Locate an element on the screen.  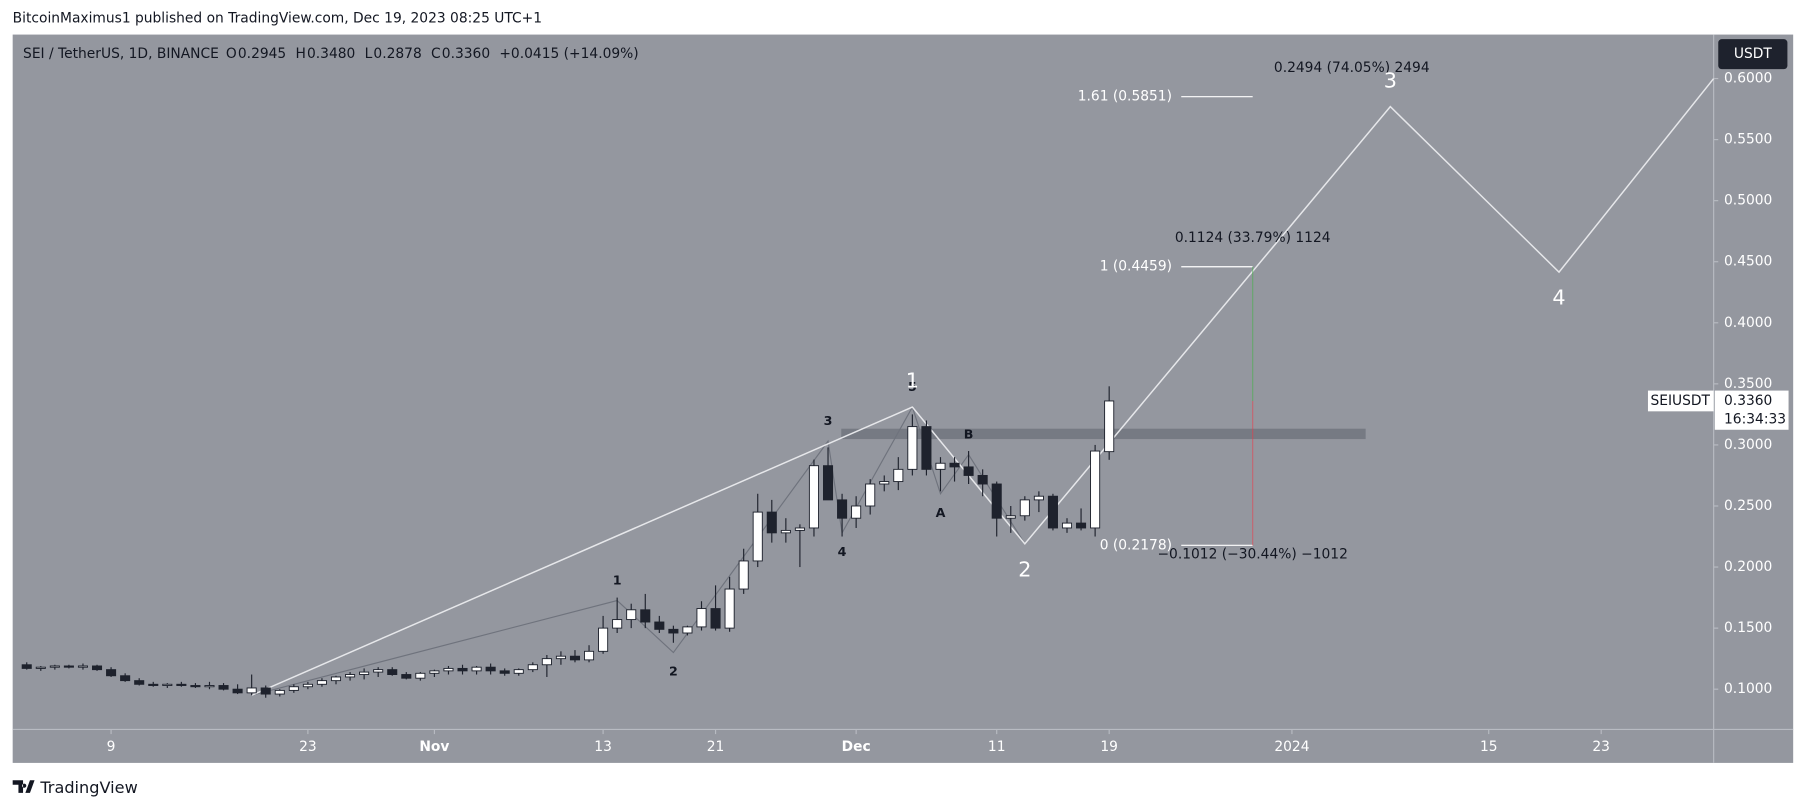
legend-value: 0.3480 is located at coordinates (331, 54).